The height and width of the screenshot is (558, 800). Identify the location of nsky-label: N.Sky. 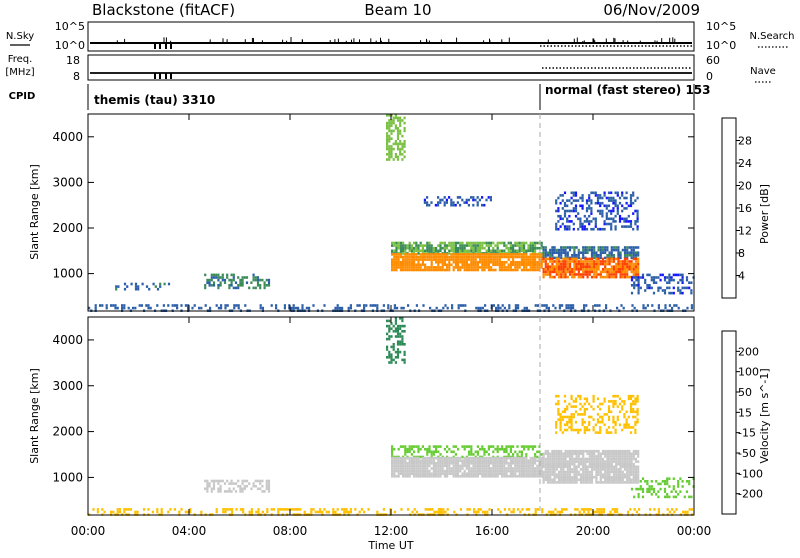
(20, 36).